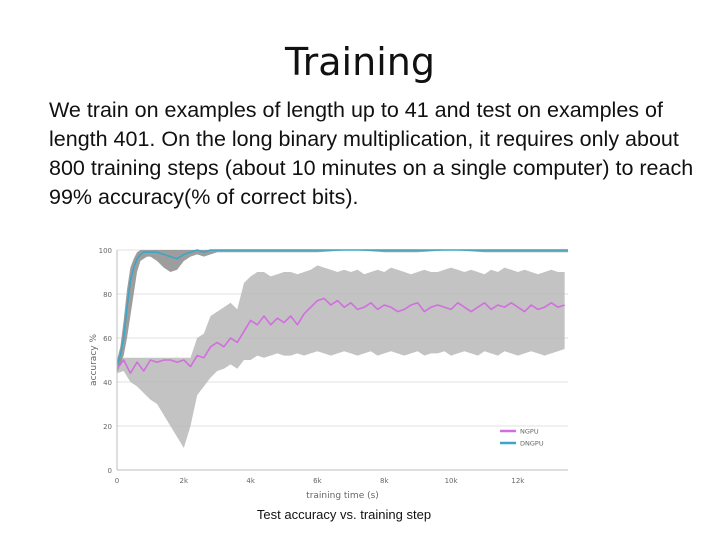 This screenshot has width=720, height=540. I want to click on slide-title: Training, so click(360, 62).